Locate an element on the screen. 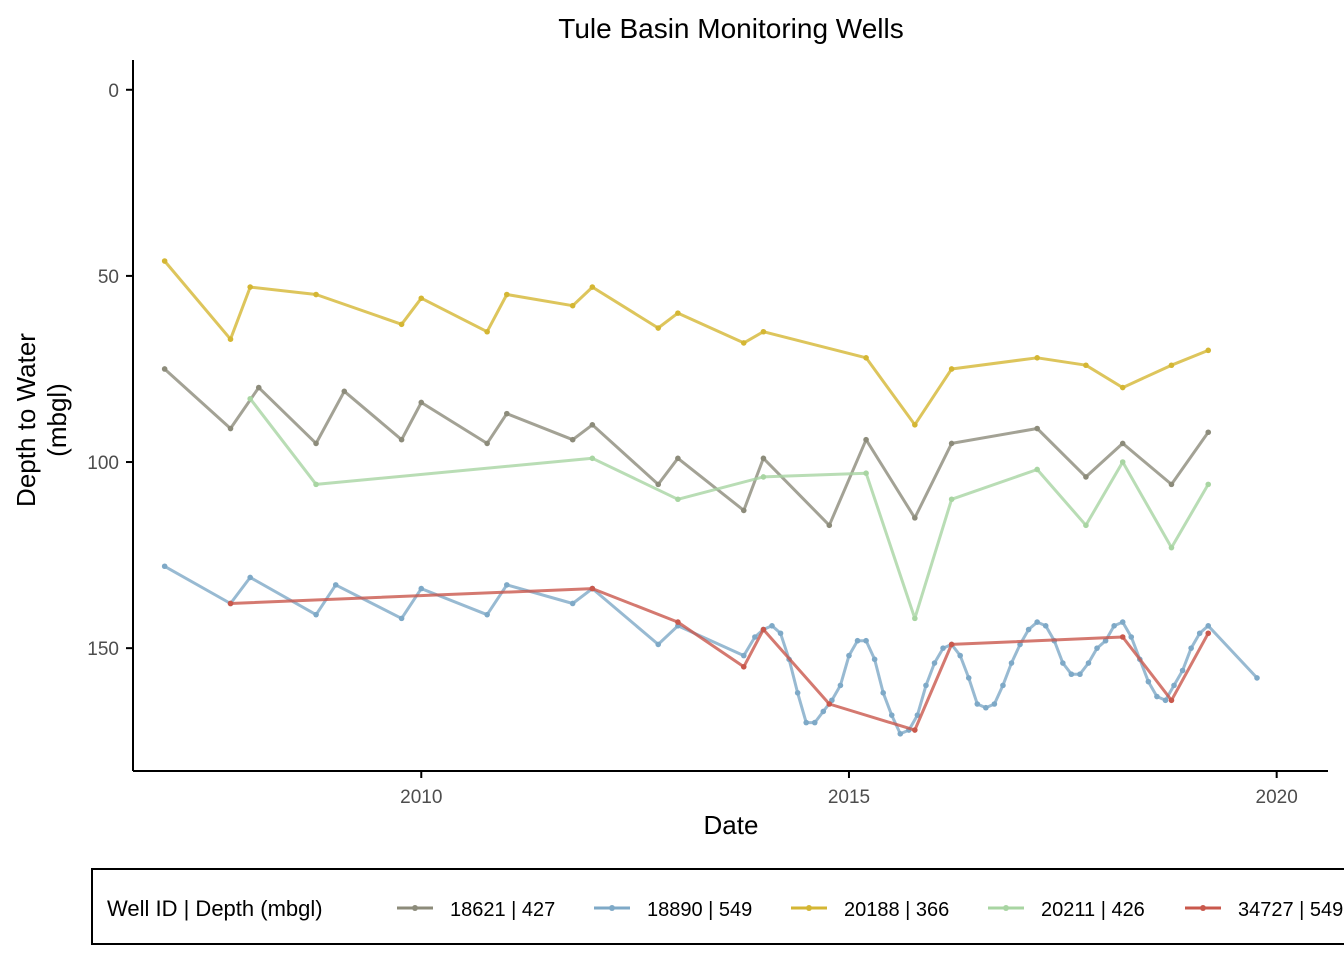  x-tick-label: 2010 is located at coordinates (421, 797).